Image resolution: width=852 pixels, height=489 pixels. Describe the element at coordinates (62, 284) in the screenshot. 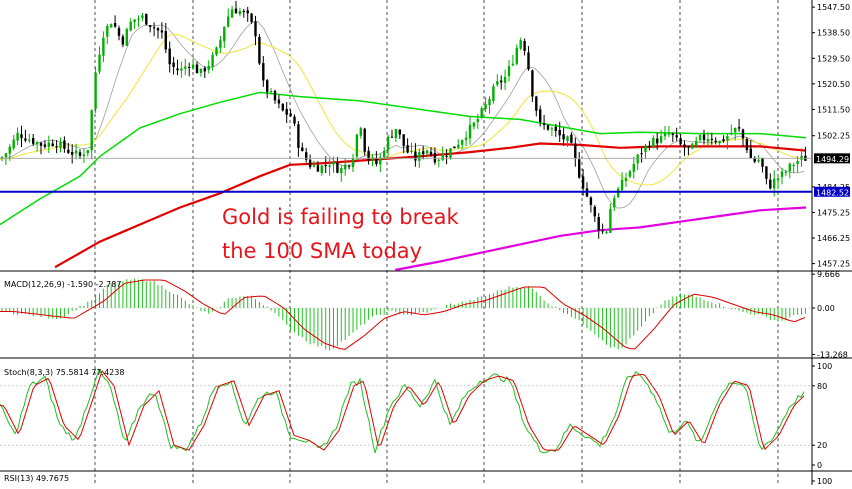

I see `macd-label: MACD(12,26,9) -1.590 -2.787` at that location.